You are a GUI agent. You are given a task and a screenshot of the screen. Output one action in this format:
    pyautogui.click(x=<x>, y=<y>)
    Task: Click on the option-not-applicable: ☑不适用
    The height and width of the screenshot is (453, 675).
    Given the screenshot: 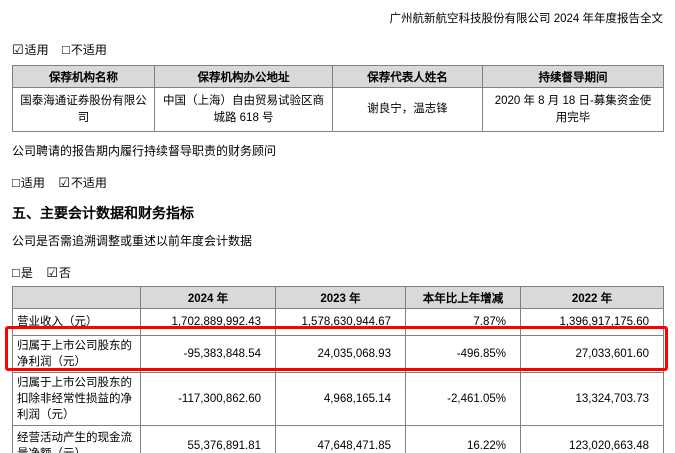 What is the action you would take?
    pyautogui.click(x=82, y=182)
    